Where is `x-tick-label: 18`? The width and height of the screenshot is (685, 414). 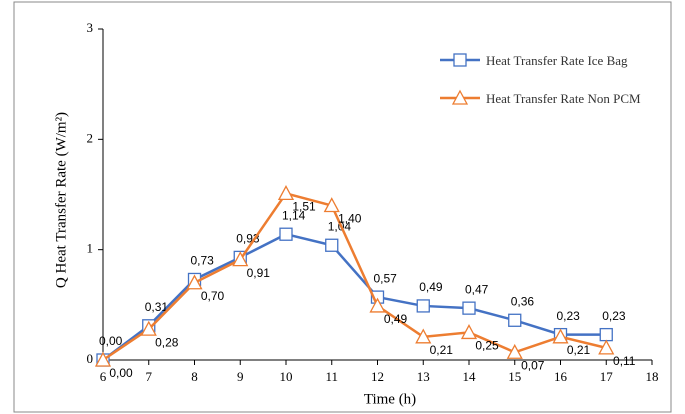
x-tick-label: 18 is located at coordinates (652, 376).